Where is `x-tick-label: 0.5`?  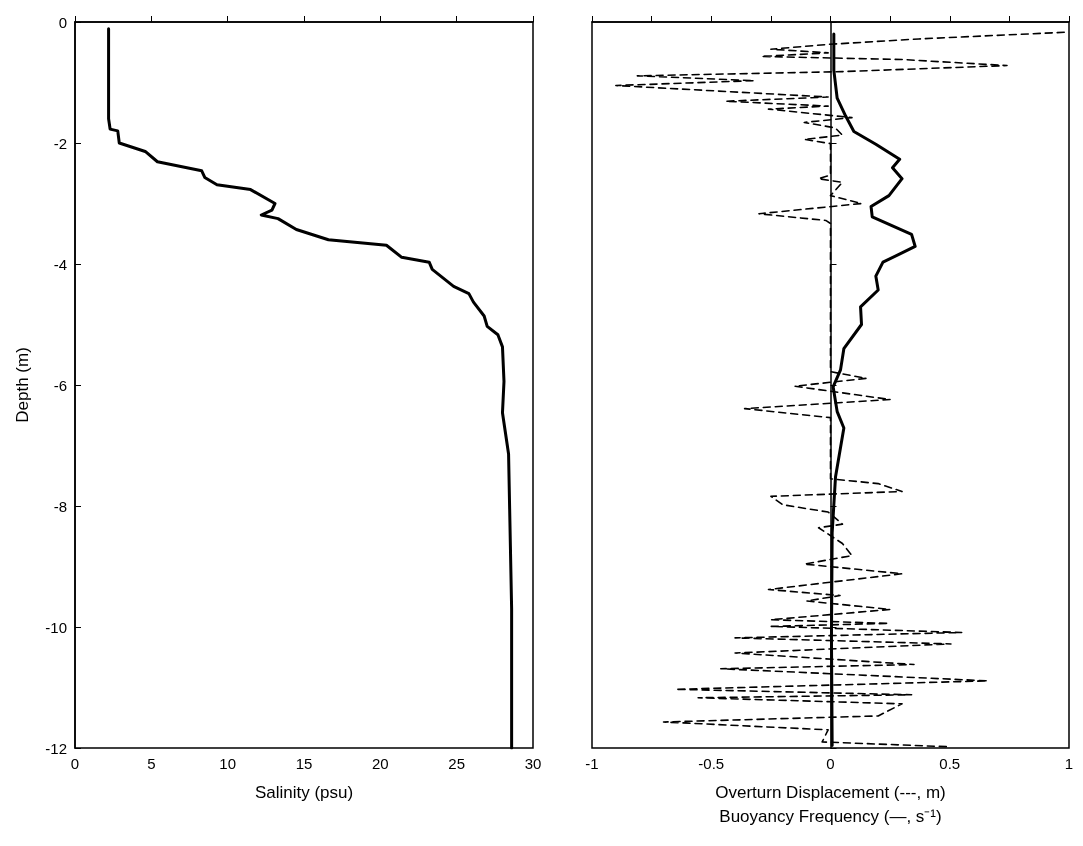
x-tick-label: 0.5 is located at coordinates (950, 763).